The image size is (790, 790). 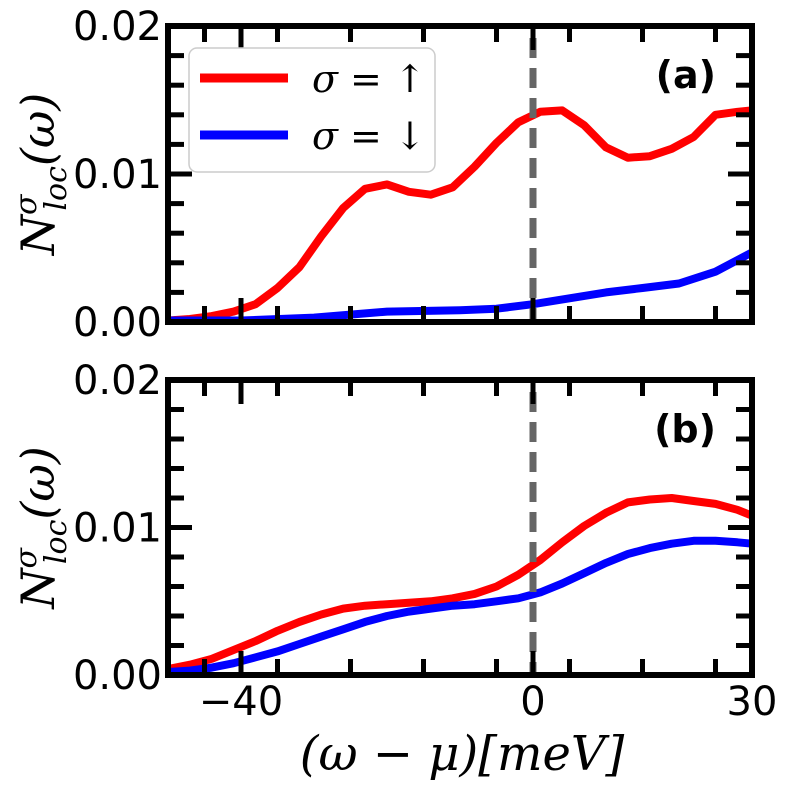 I want to click on x-tick-label: 0, so click(x=532, y=702).